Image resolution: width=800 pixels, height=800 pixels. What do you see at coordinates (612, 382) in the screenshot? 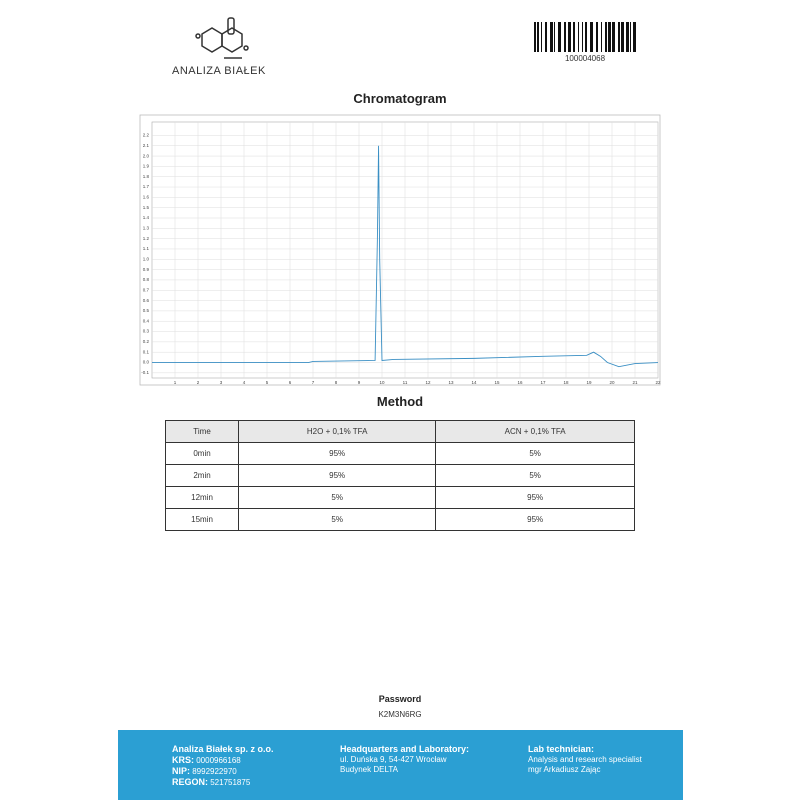
I see `x-tick-label: 20` at bounding box center [612, 382].